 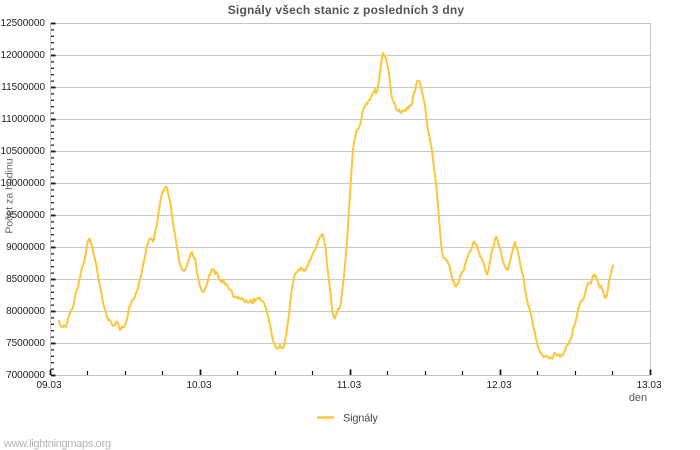 I want to click on svg-text: 7500000, so click(x=25, y=343).